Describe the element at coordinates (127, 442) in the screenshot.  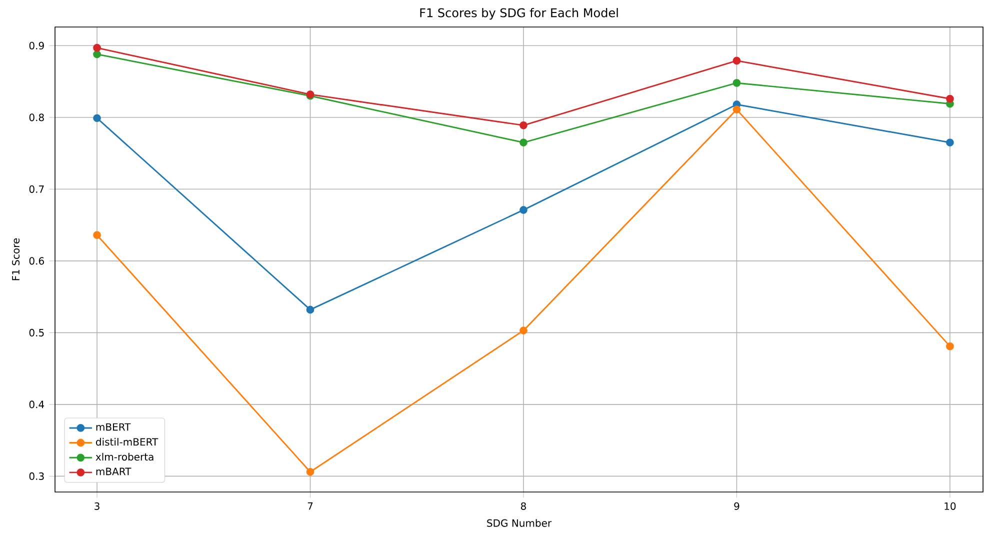
I see `legend-label: distil-mBERT` at that location.